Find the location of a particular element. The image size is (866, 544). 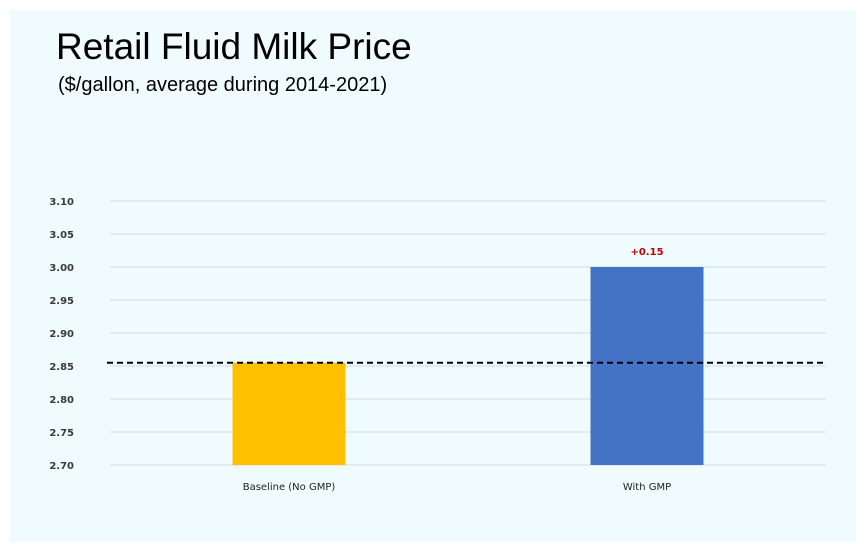

y-tick-label: 2.85 is located at coordinates (61, 367).